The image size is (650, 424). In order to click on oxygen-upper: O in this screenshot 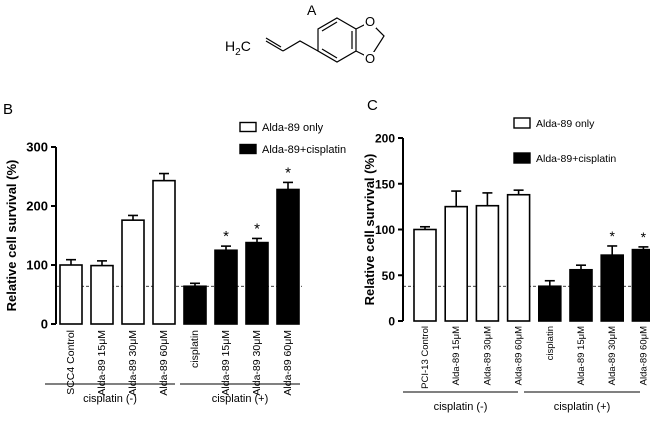, I will do `click(370, 21)`.